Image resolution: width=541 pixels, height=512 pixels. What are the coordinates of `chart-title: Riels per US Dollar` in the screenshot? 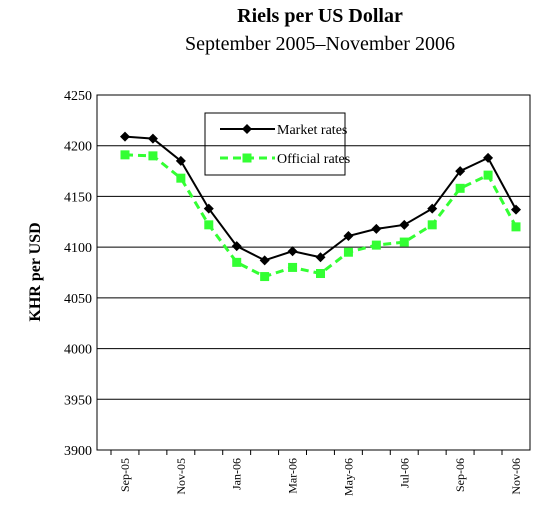 It's located at (320, 16).